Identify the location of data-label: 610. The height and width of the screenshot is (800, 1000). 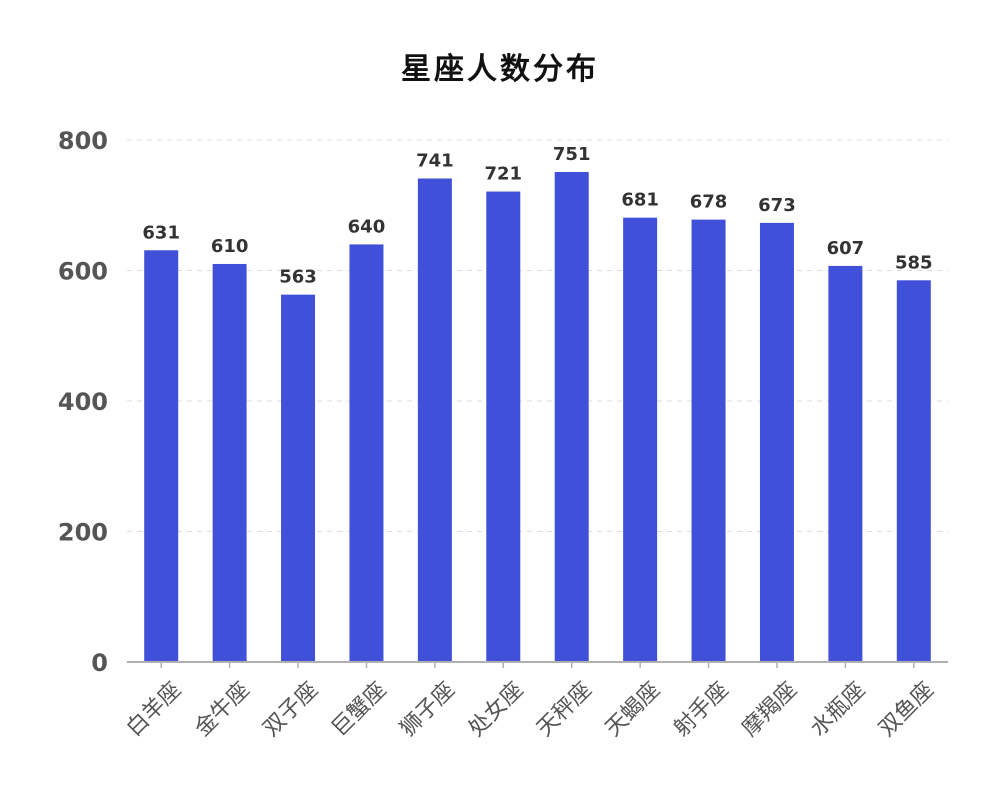
(230, 246).